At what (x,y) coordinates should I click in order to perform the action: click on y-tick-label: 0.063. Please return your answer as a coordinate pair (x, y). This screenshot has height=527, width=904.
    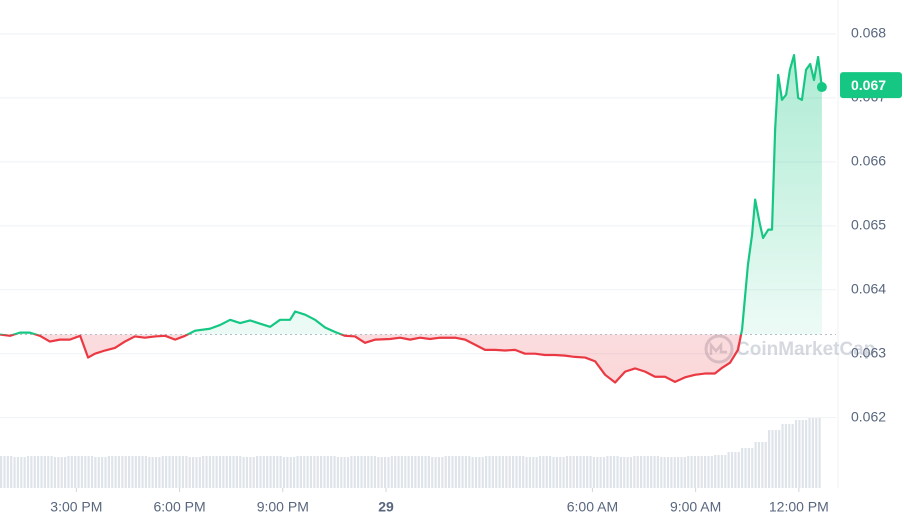
    Looking at the image, I should click on (868, 352).